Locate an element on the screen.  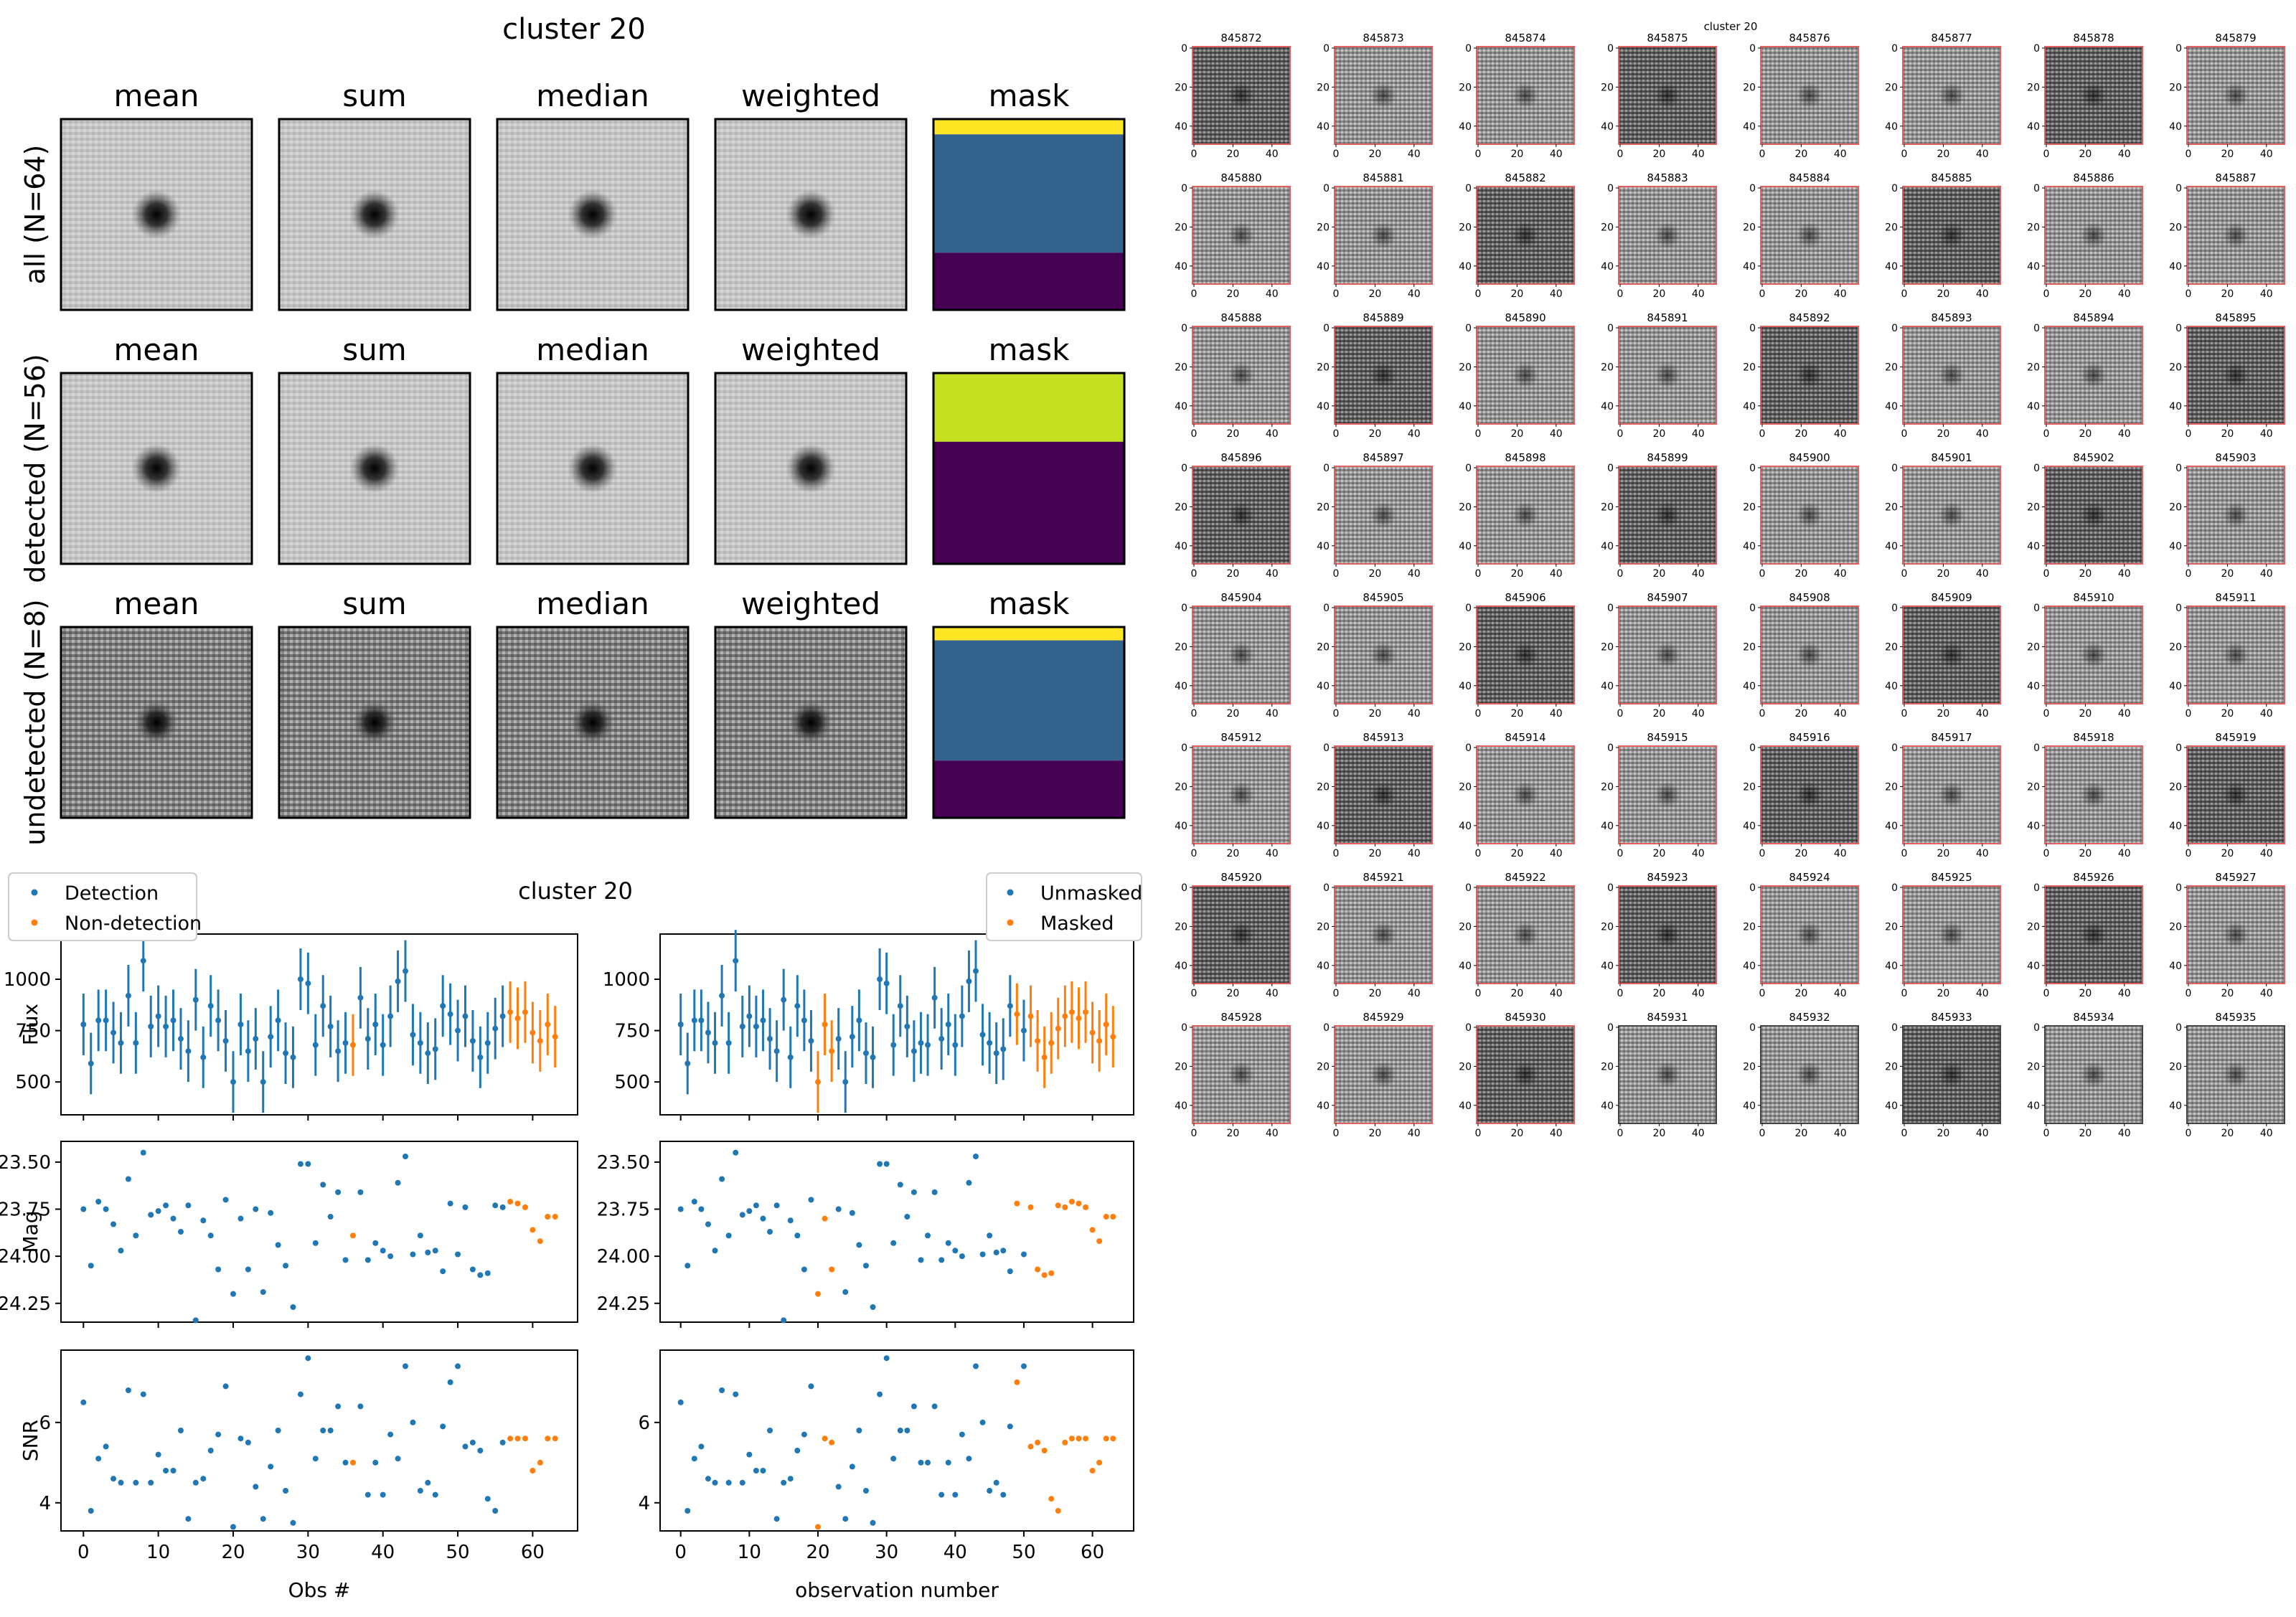
cutout-id-label: 845881 is located at coordinates (1383, 177).